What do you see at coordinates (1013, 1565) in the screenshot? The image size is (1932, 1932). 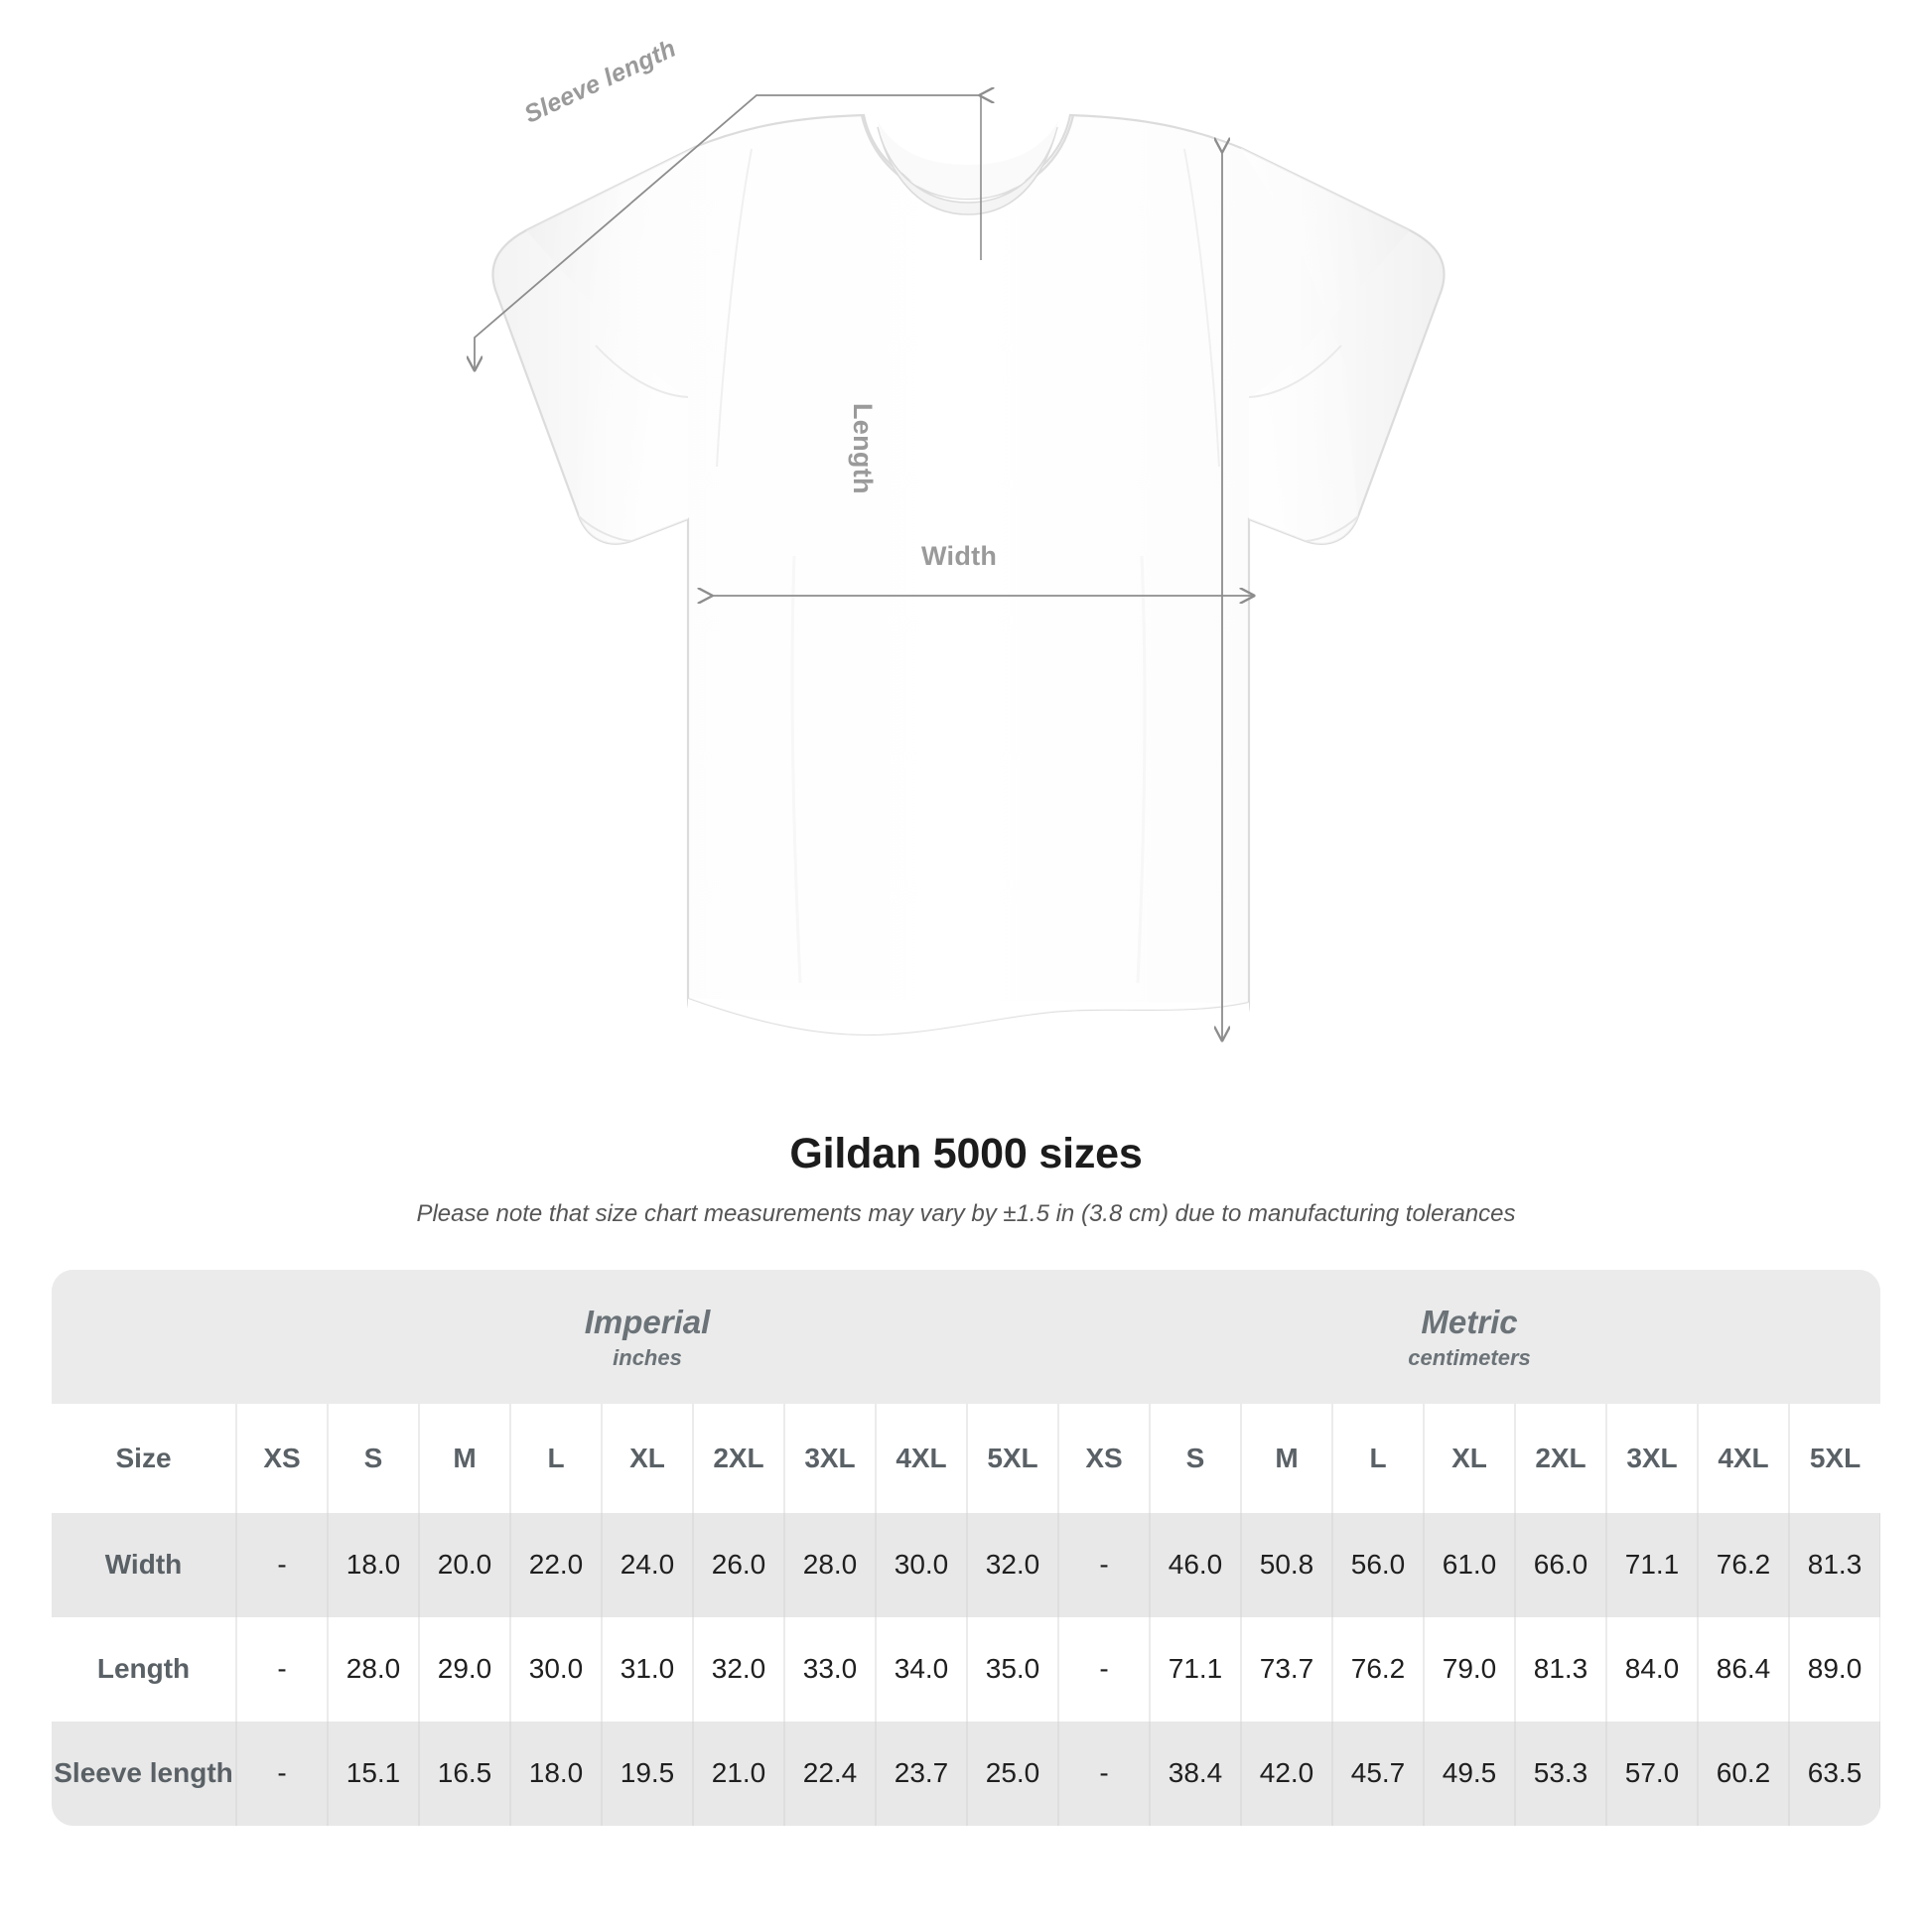 I see `cell-imperial-5xl: 32.0` at bounding box center [1013, 1565].